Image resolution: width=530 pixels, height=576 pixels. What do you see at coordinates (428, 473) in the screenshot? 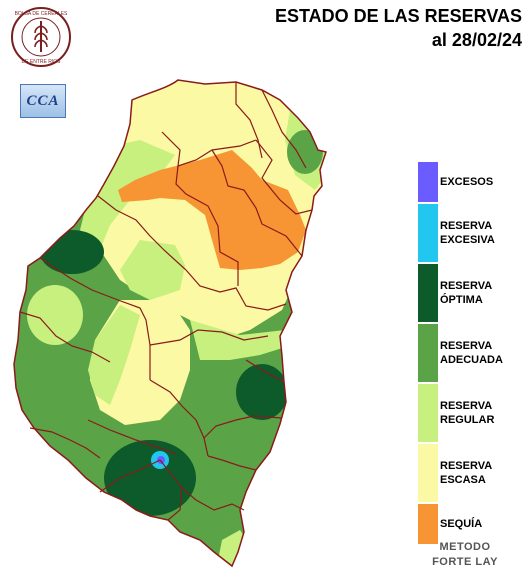
I see `legend-swatch-reserva-escasa` at bounding box center [428, 473].